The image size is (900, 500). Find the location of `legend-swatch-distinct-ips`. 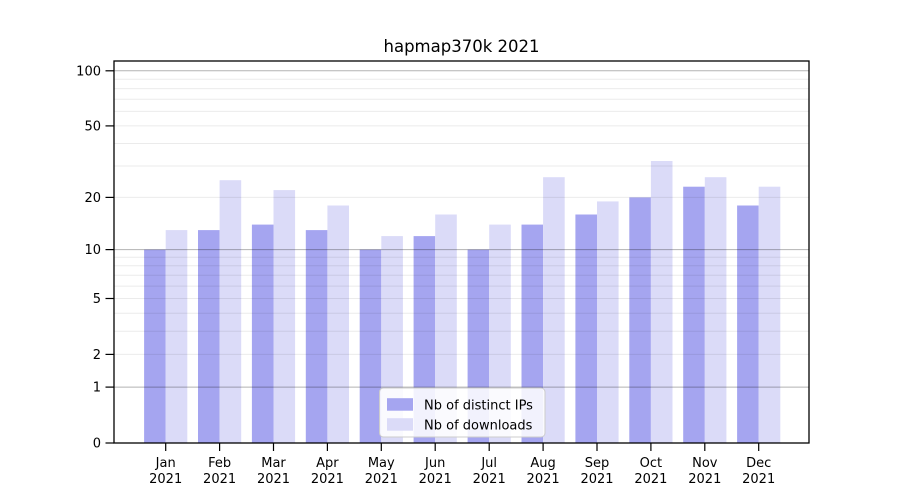

legend-swatch-distinct-ips is located at coordinates (400, 404).